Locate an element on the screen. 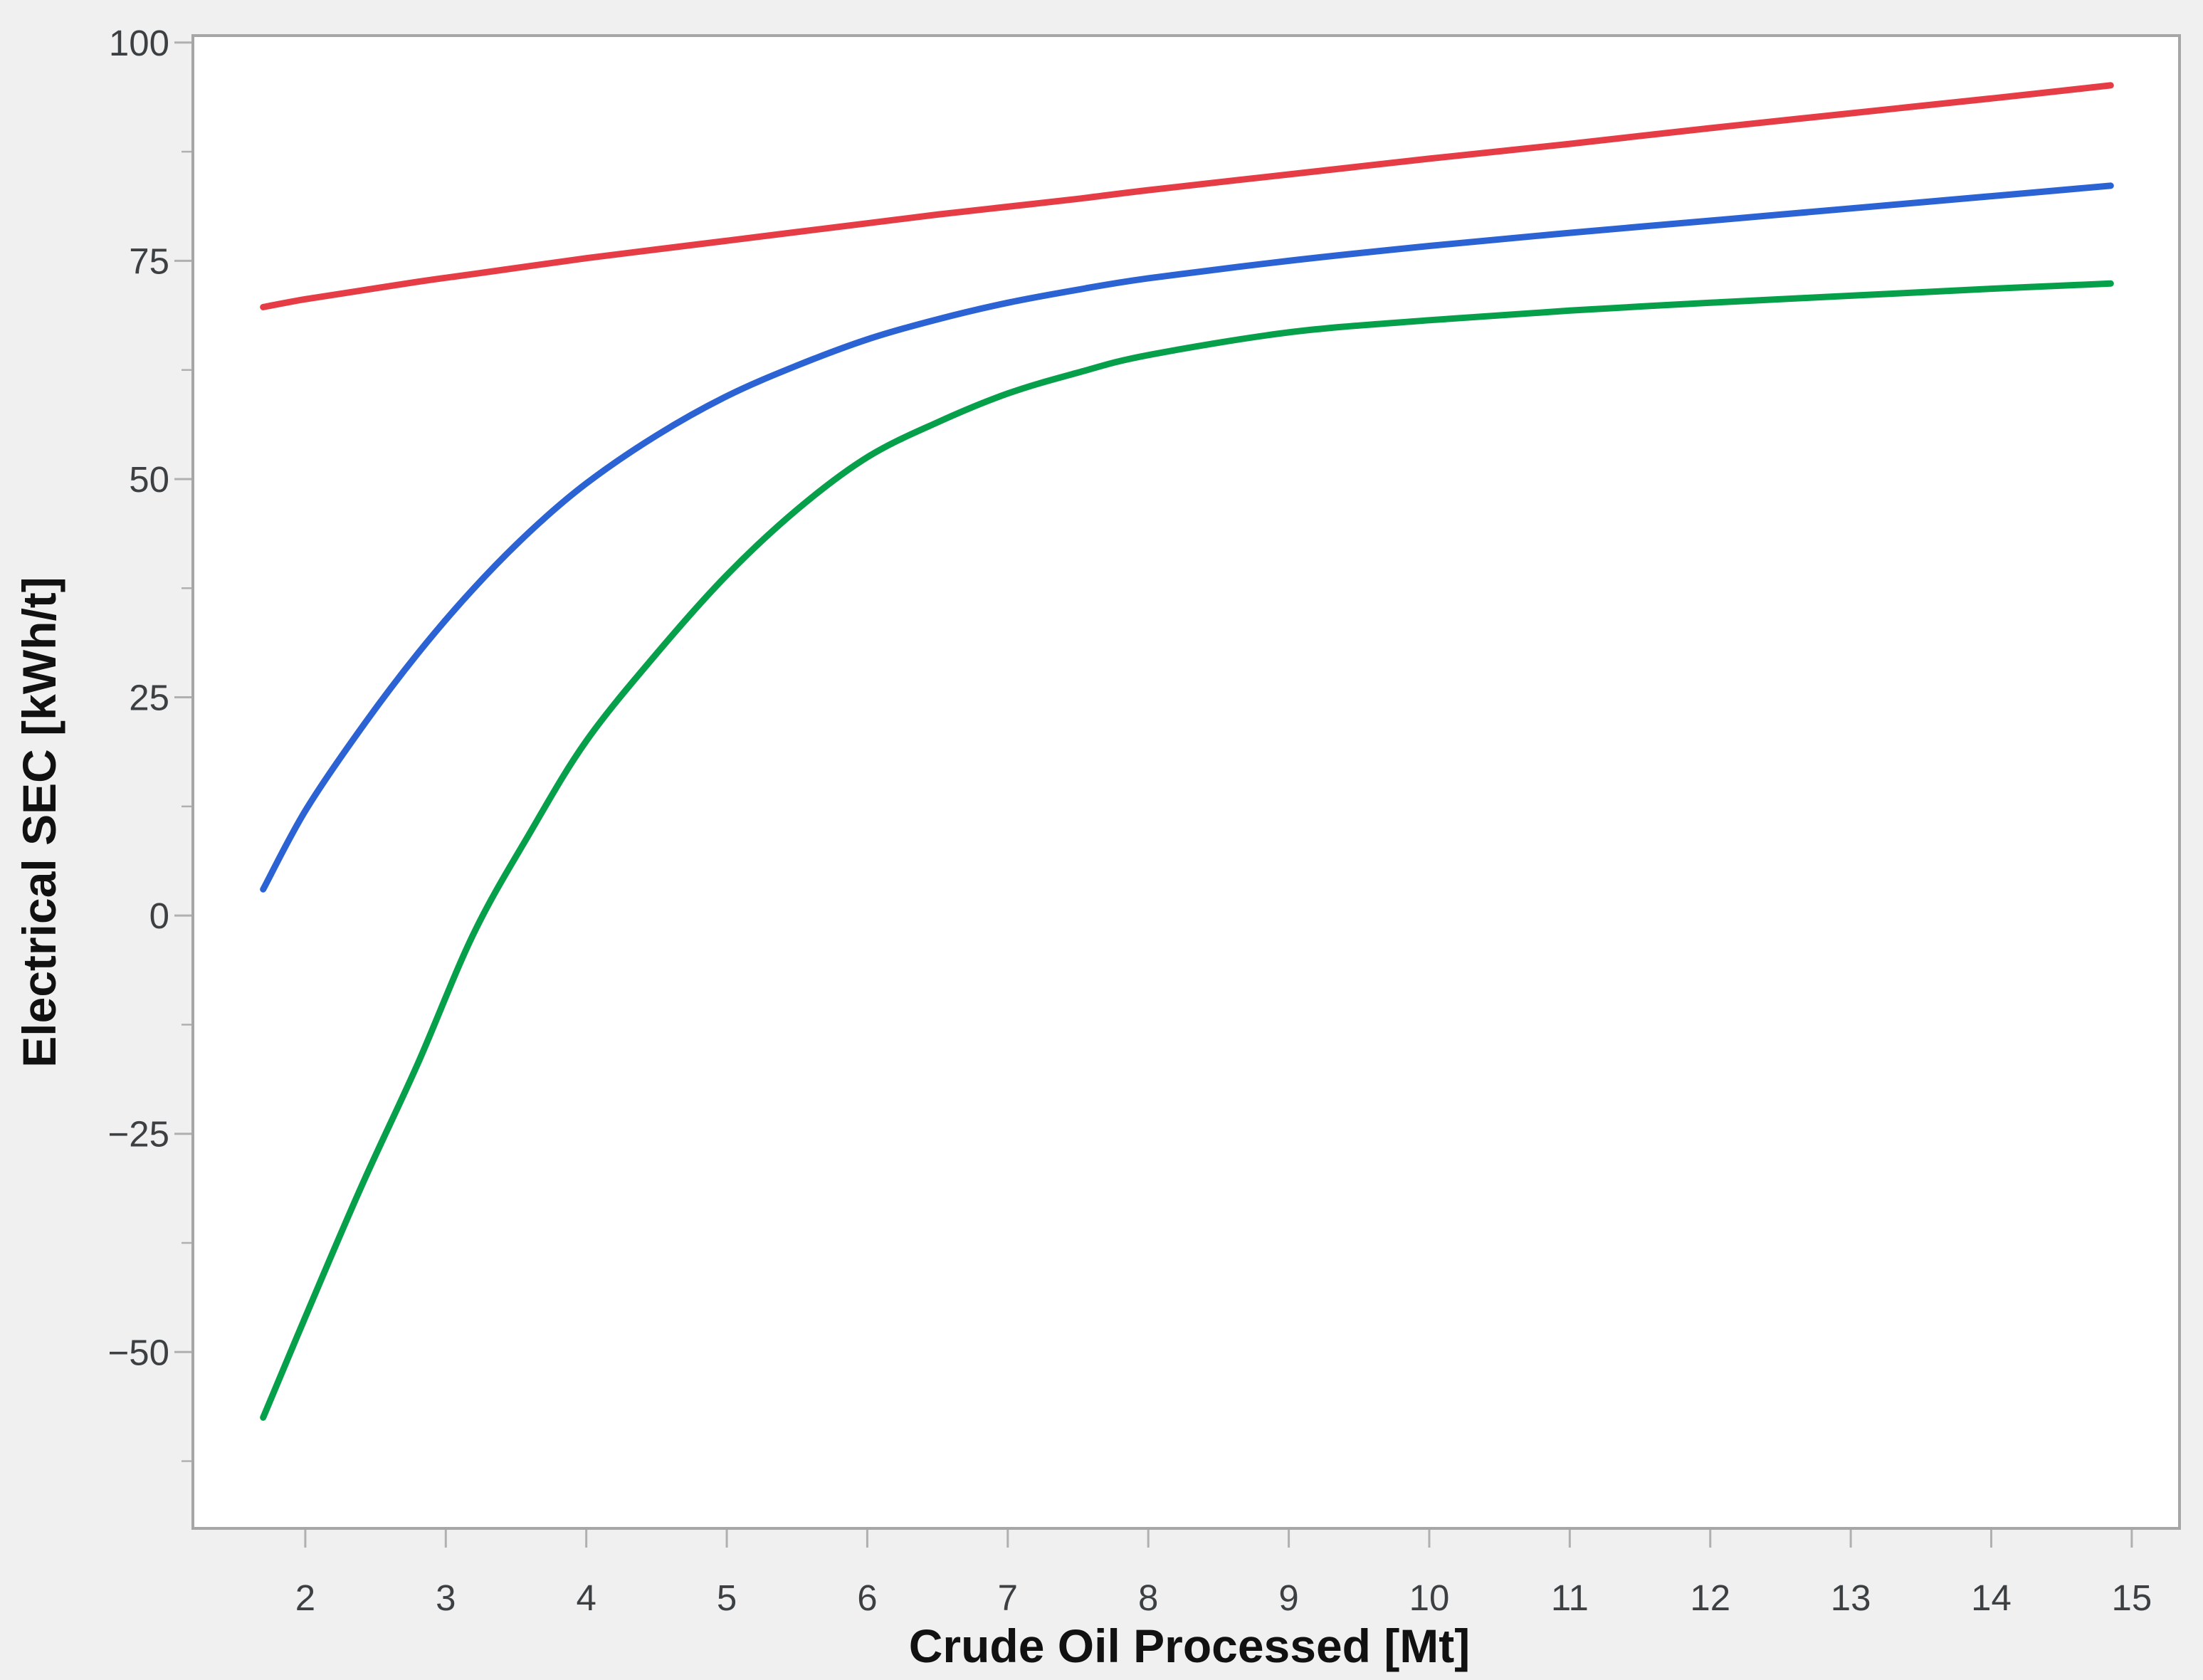 This screenshot has height=1680, width=2203. x-tick-label: 11 is located at coordinates (1570, 1597).